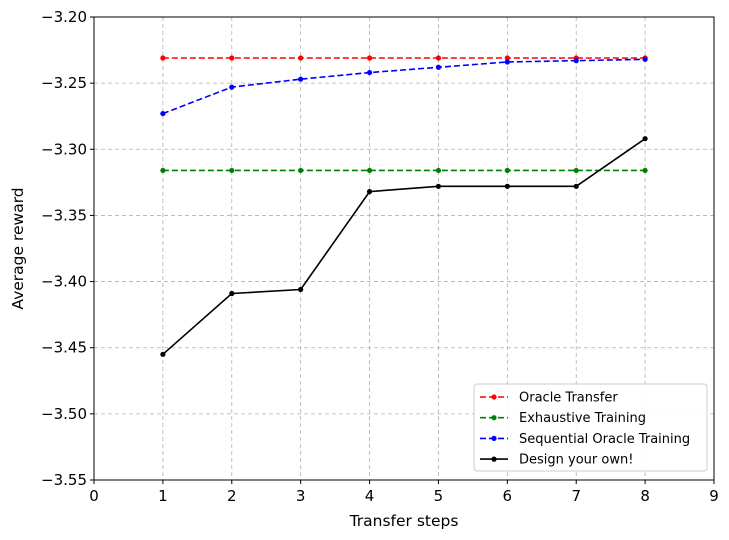  I want to click on legend-marker-exhaustive-training, so click(494, 418).